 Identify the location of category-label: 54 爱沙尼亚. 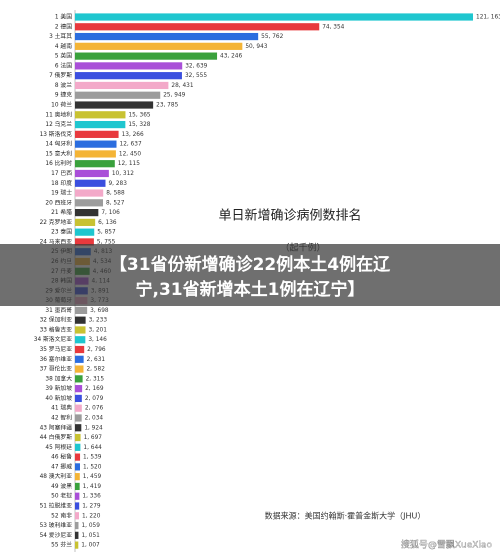
(56, 535).